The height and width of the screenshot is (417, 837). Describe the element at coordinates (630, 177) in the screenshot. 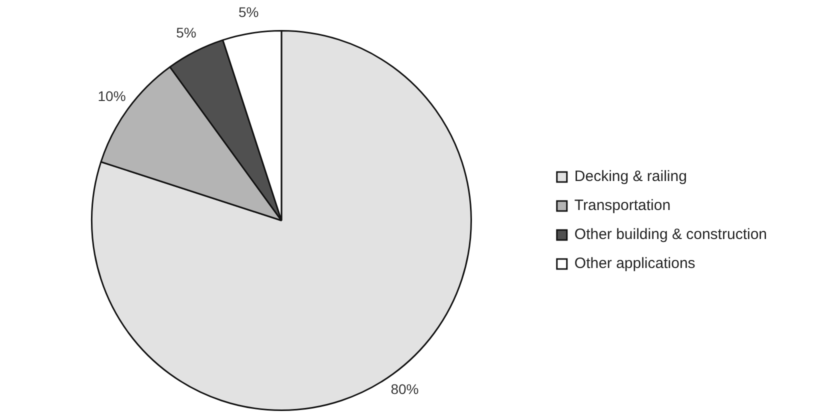

I see `legend-label: Decking & railing` at that location.